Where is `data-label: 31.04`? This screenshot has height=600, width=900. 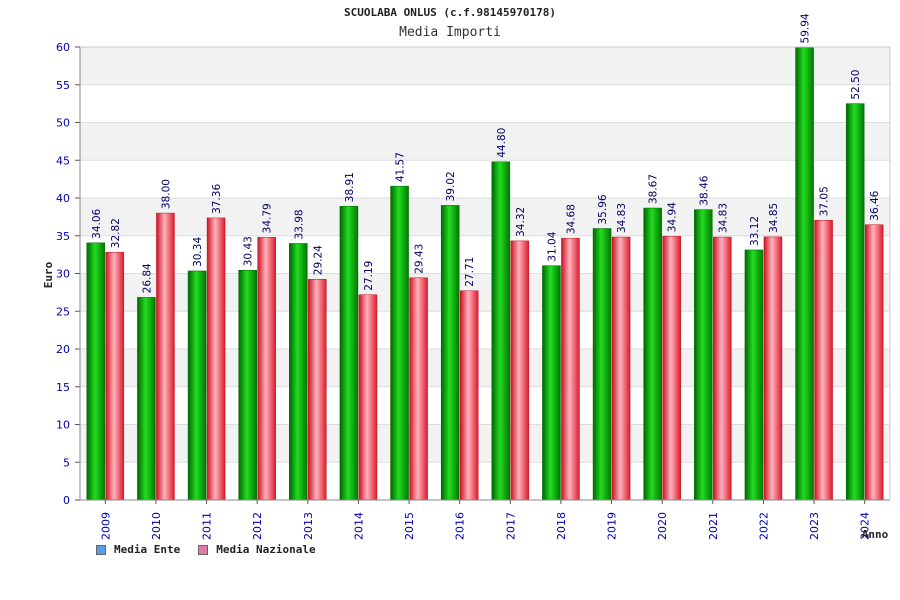
data-label: 31.04 is located at coordinates (552, 246).